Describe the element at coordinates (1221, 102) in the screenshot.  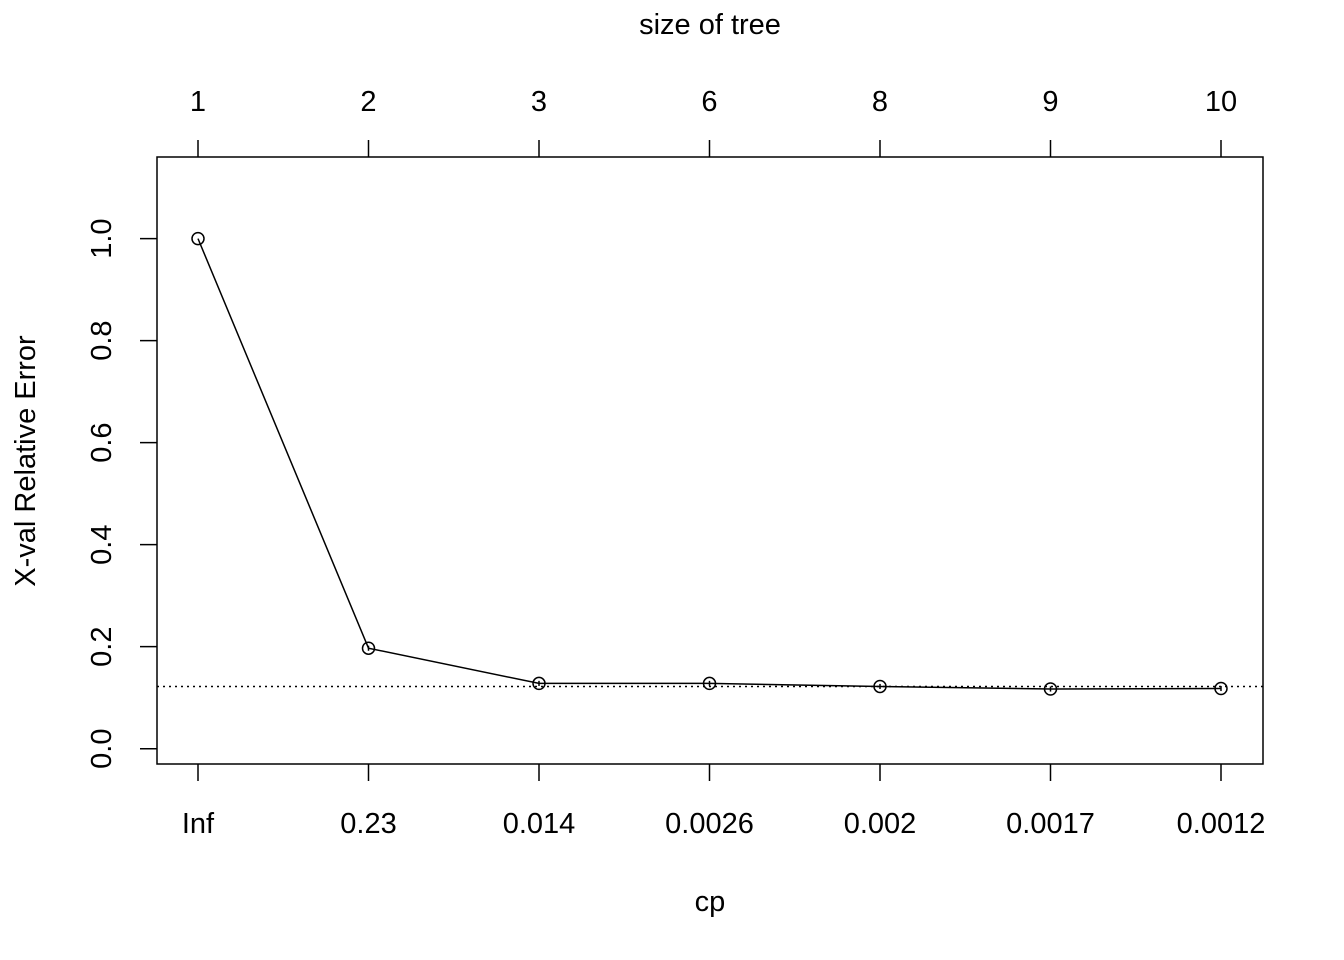
I see `top-tick-label: 10` at that location.